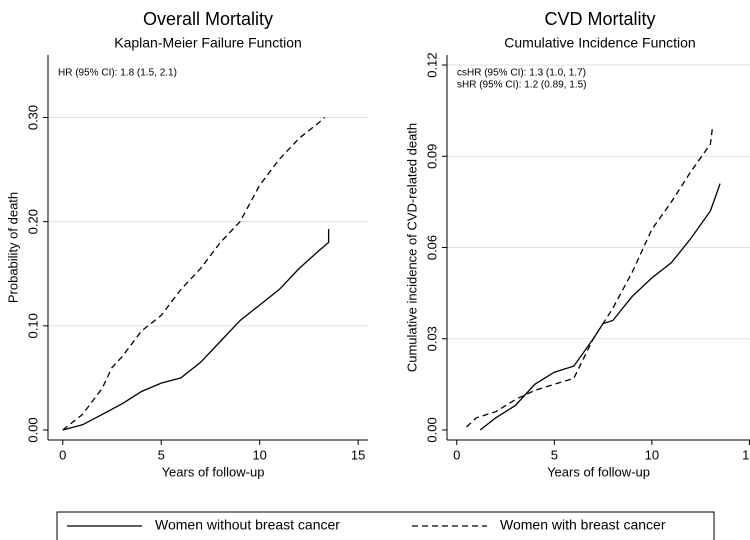 This screenshot has height=540, width=750. What do you see at coordinates (208, 19) in the screenshot?
I see `chart-title: Overall Mortality` at bounding box center [208, 19].